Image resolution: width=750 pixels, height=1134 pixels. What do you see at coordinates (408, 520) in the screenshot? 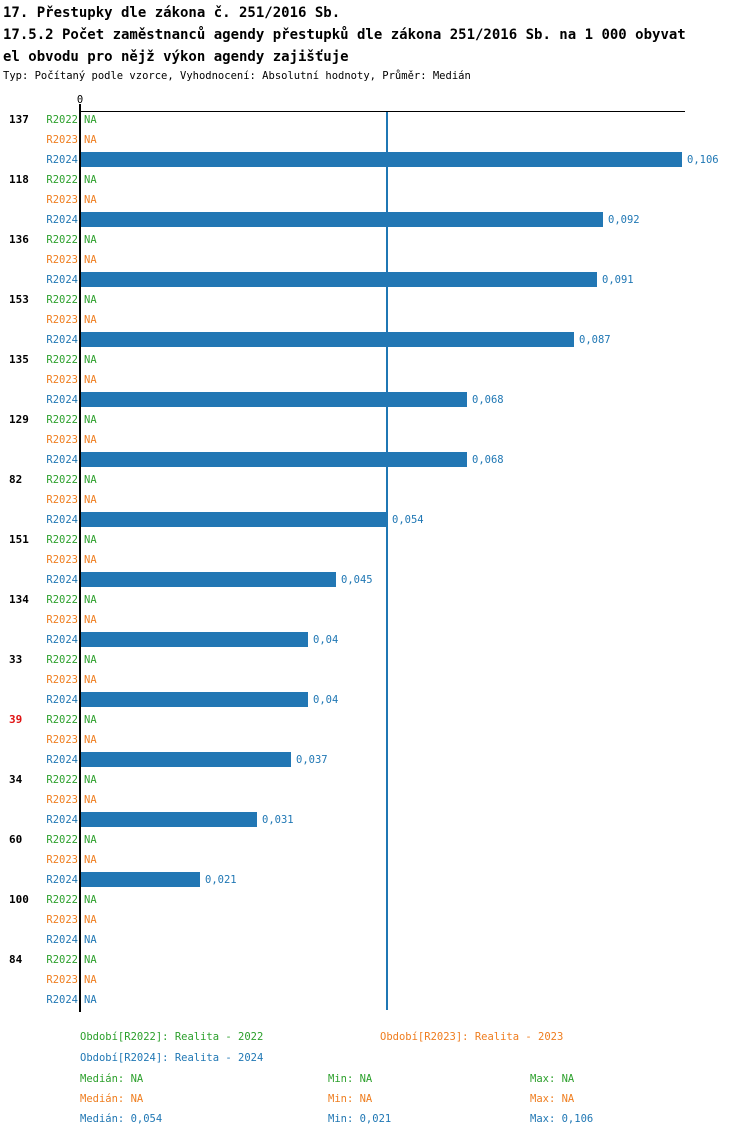
I see `bar-value-label: 0,054` at bounding box center [408, 520].